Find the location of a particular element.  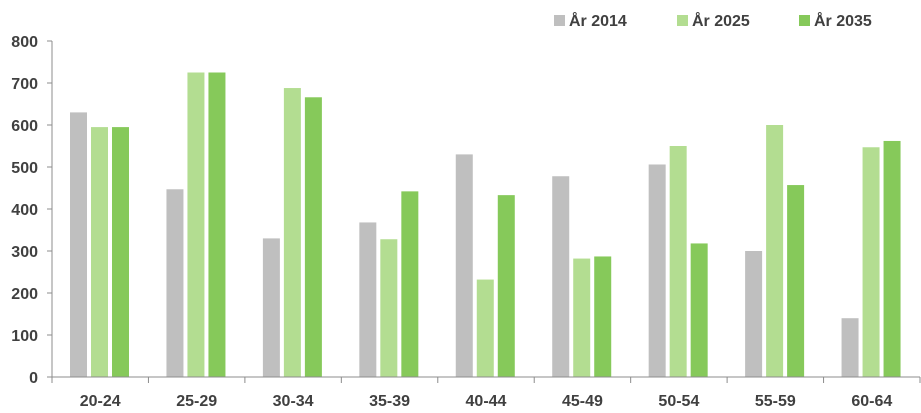

x-tick-label: 55-59 is located at coordinates (775, 401).